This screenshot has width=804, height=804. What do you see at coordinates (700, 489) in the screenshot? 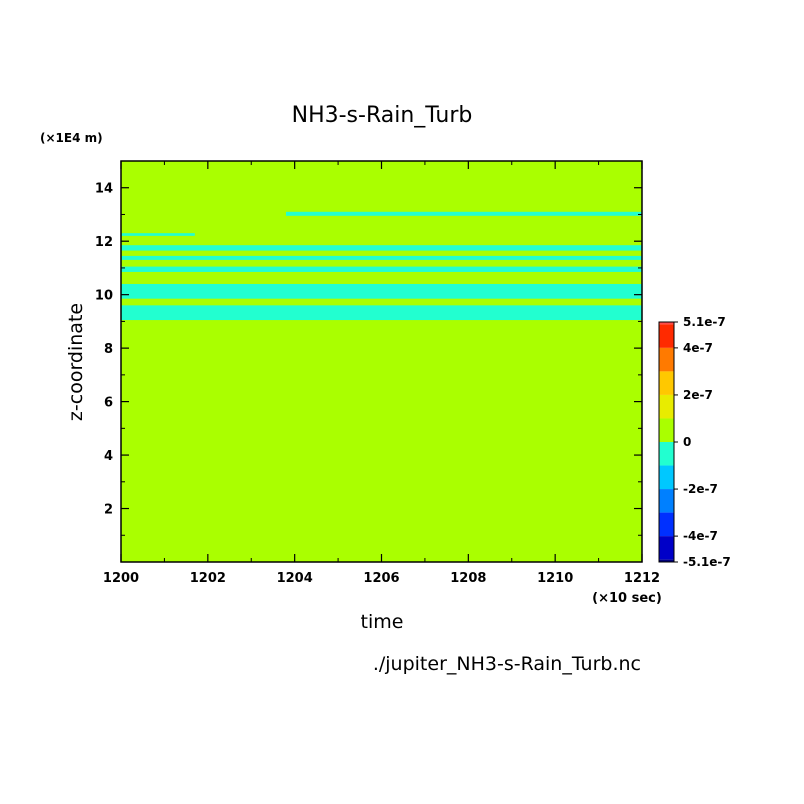
I see `colorbar-label-4: -2e-7` at bounding box center [700, 489].